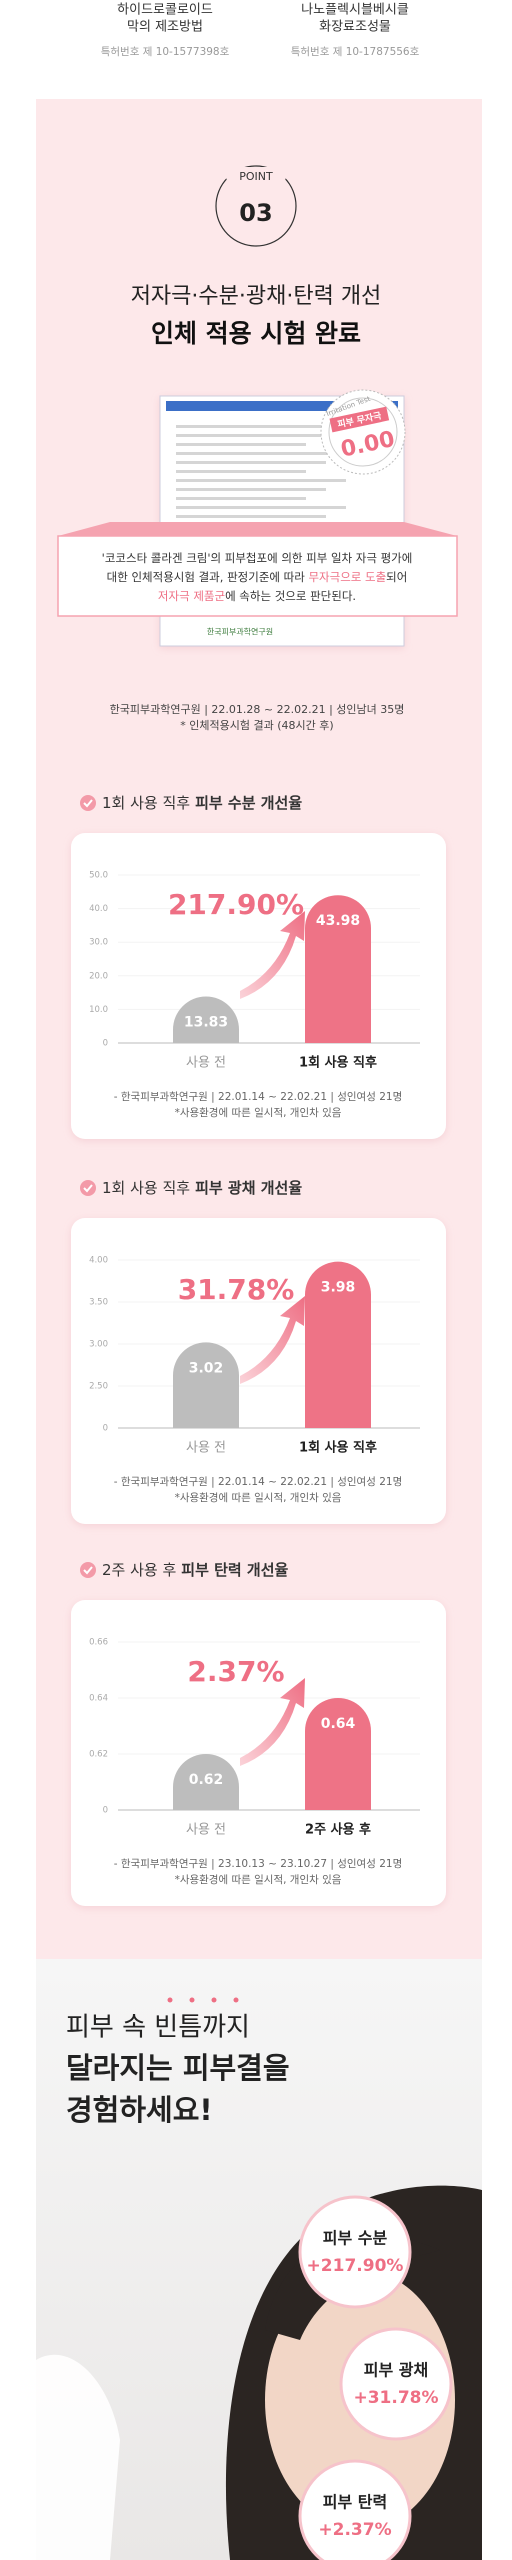 The height and width of the screenshot is (2560, 512). What do you see at coordinates (257, 558) in the screenshot?
I see `callout-line: '코코스타 콜라겐 크림'의 피부첩포에 의한 피부 일차 자극 평가에` at bounding box center [257, 558].